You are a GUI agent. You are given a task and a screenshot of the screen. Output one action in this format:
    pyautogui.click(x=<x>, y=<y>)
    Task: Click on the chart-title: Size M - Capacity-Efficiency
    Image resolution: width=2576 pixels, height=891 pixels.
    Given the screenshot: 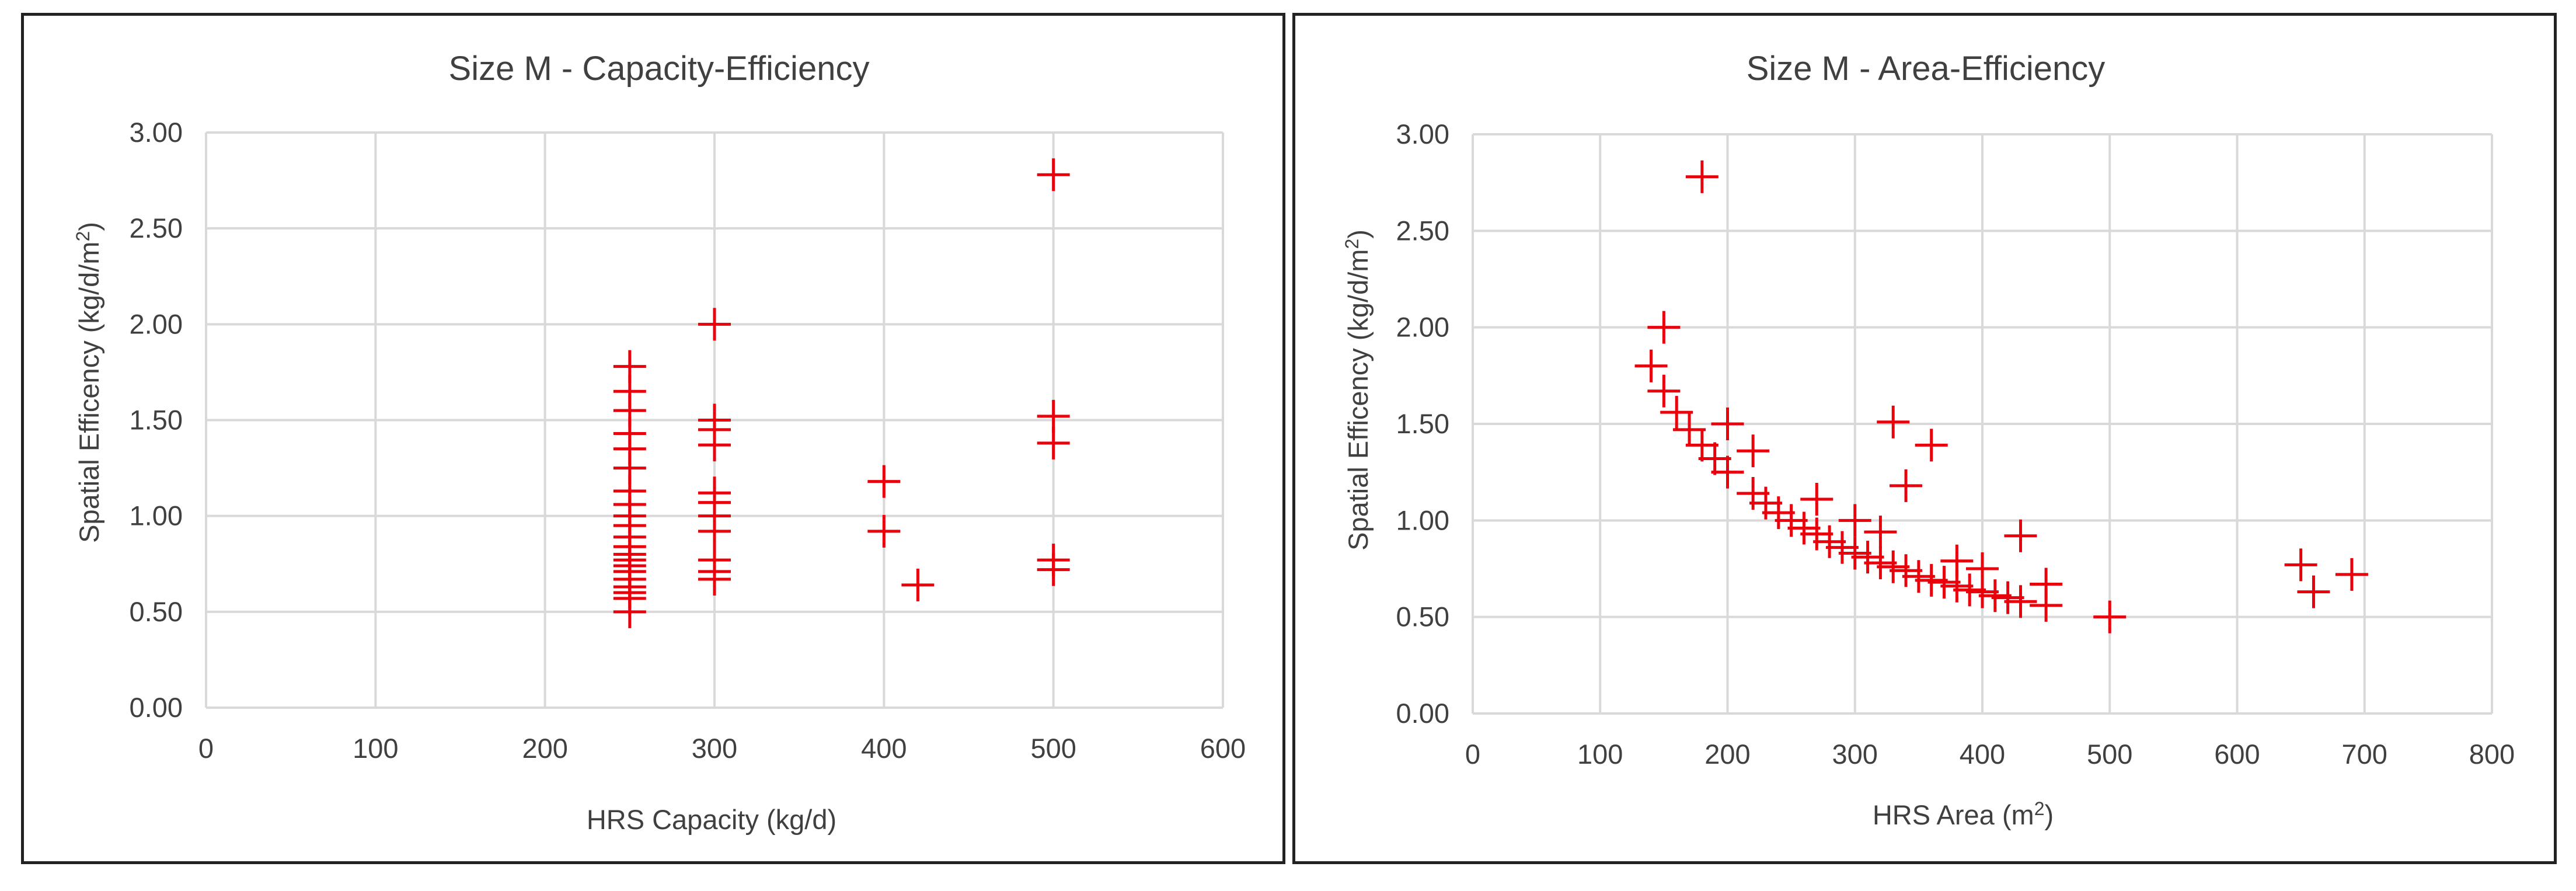 What is the action you would take?
    pyautogui.click(x=659, y=69)
    